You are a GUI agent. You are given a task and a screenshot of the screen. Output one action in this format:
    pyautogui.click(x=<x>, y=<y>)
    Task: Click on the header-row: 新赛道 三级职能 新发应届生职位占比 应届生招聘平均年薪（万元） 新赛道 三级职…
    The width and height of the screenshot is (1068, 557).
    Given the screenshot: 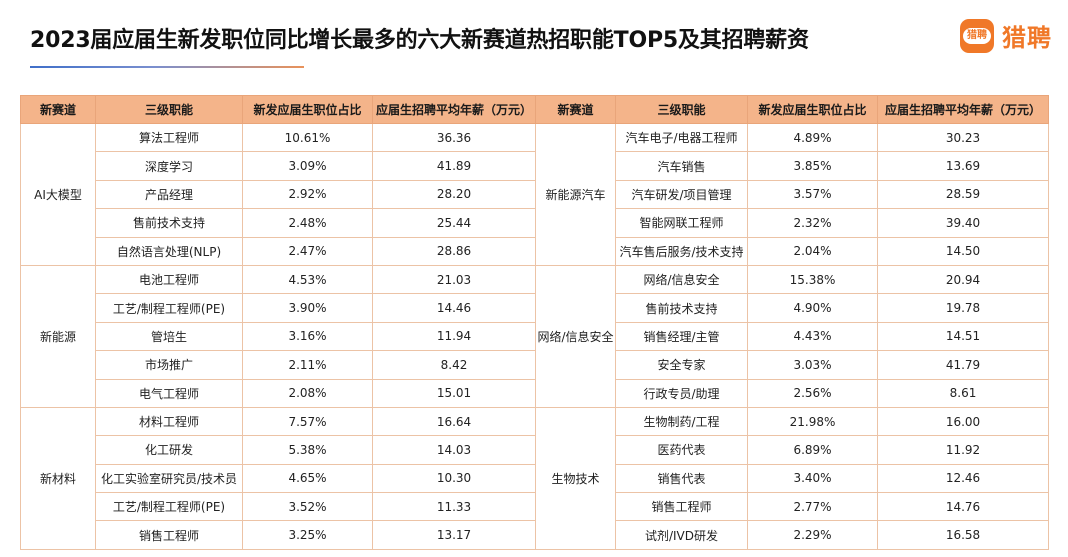 What is the action you would take?
    pyautogui.click(x=535, y=110)
    